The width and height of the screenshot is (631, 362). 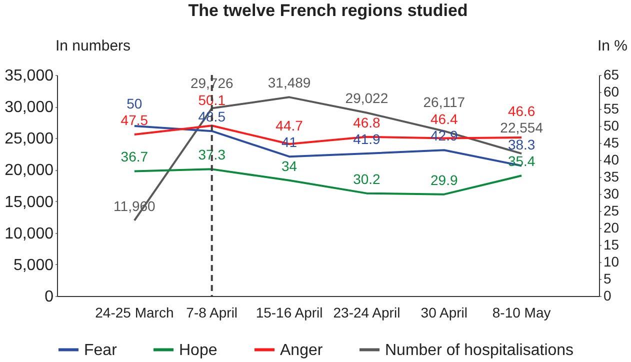 What do you see at coordinates (366, 312) in the screenshot?
I see `x-tick-label: 23-24 April` at bounding box center [366, 312].